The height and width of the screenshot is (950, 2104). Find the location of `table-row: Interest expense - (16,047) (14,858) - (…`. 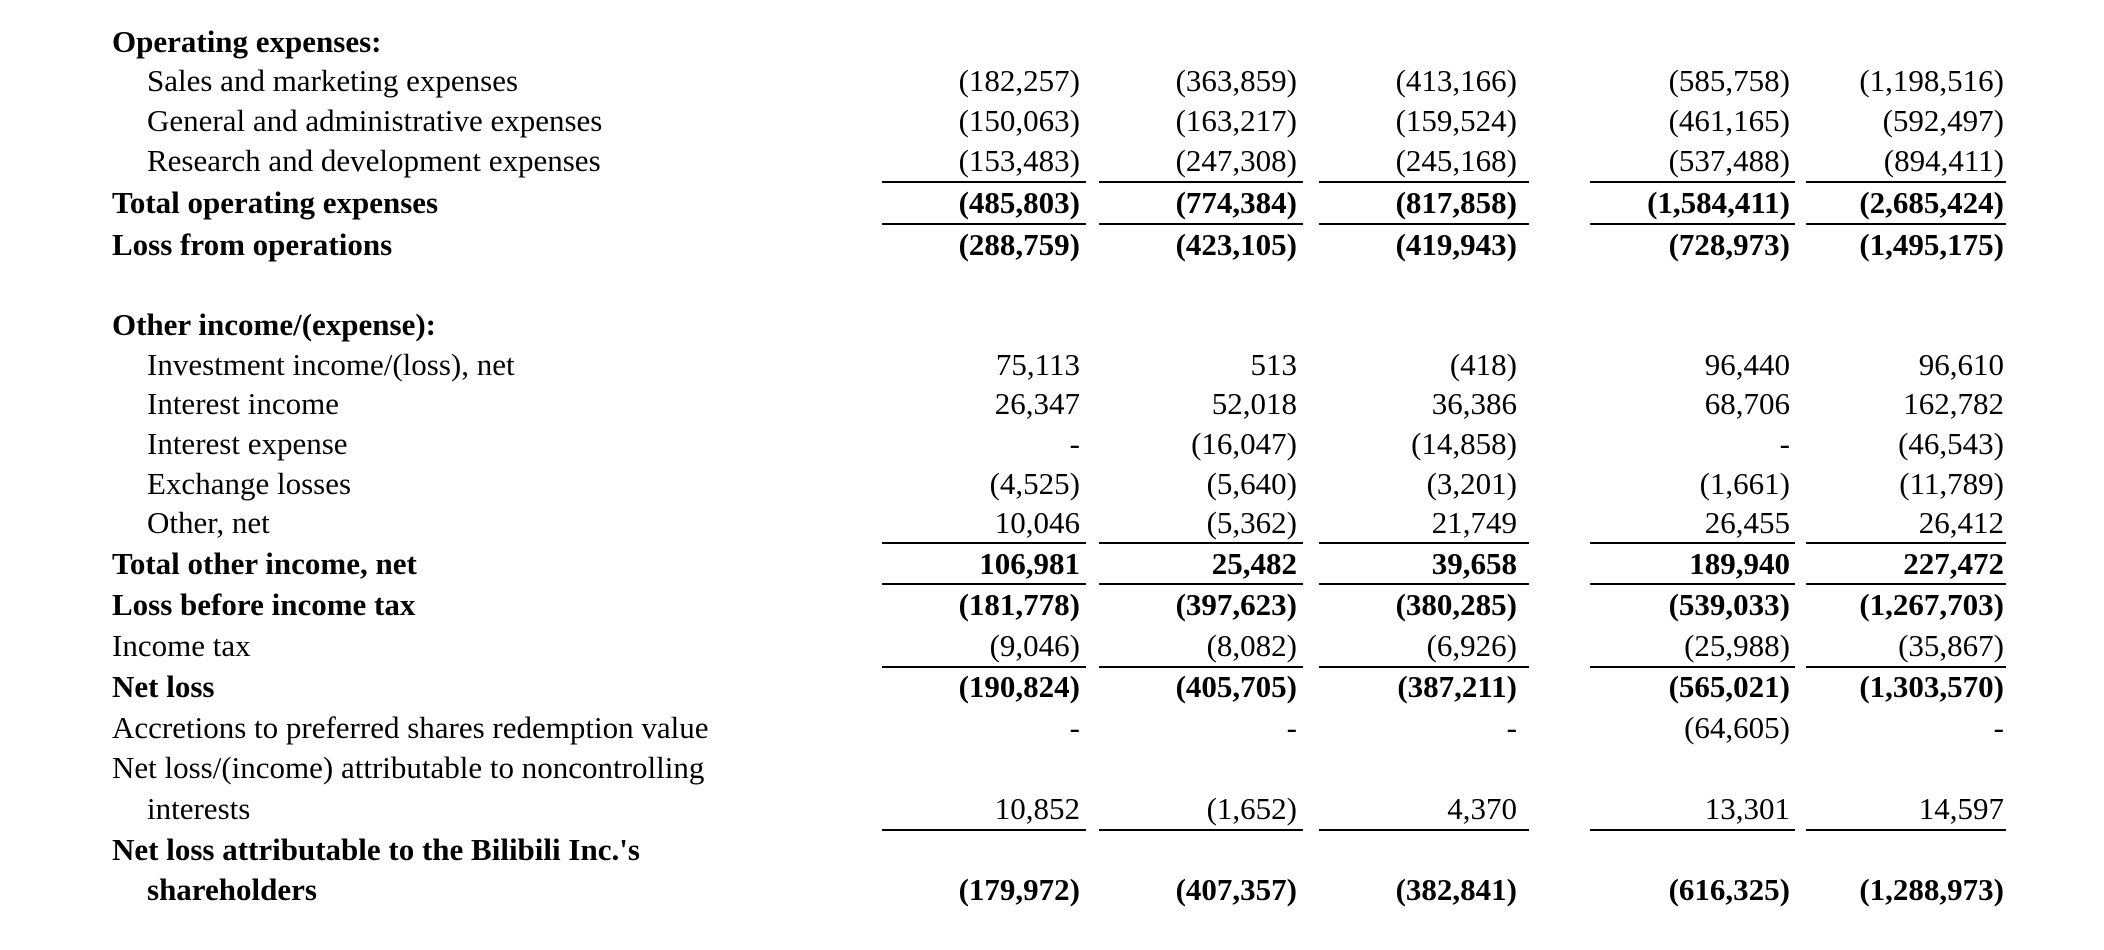

table-row: Interest expense - (16,047) (14,858) - (… is located at coordinates (1052, 444).